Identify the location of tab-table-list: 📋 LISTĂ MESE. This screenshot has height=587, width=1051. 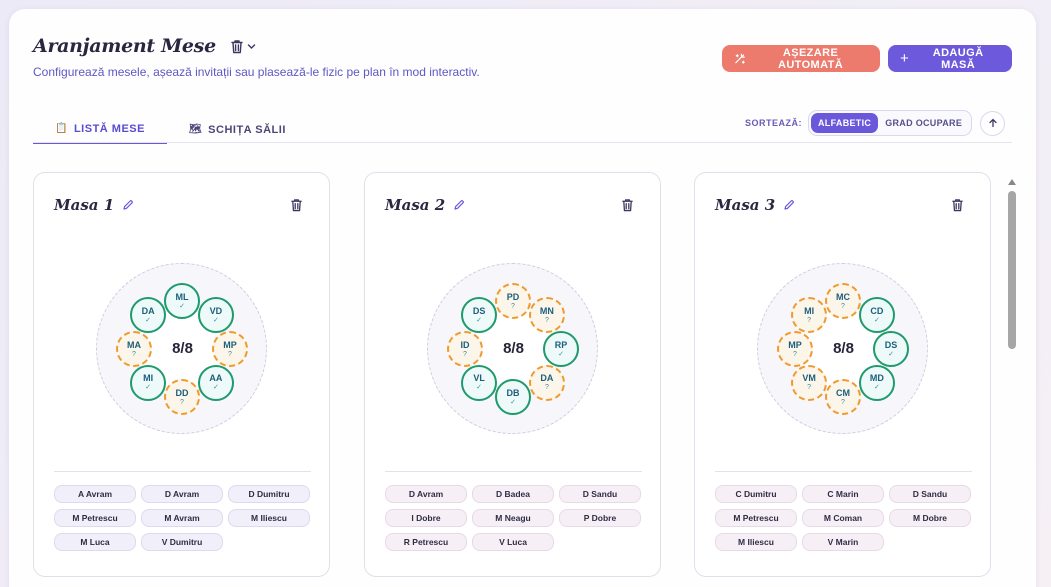
(100, 129).